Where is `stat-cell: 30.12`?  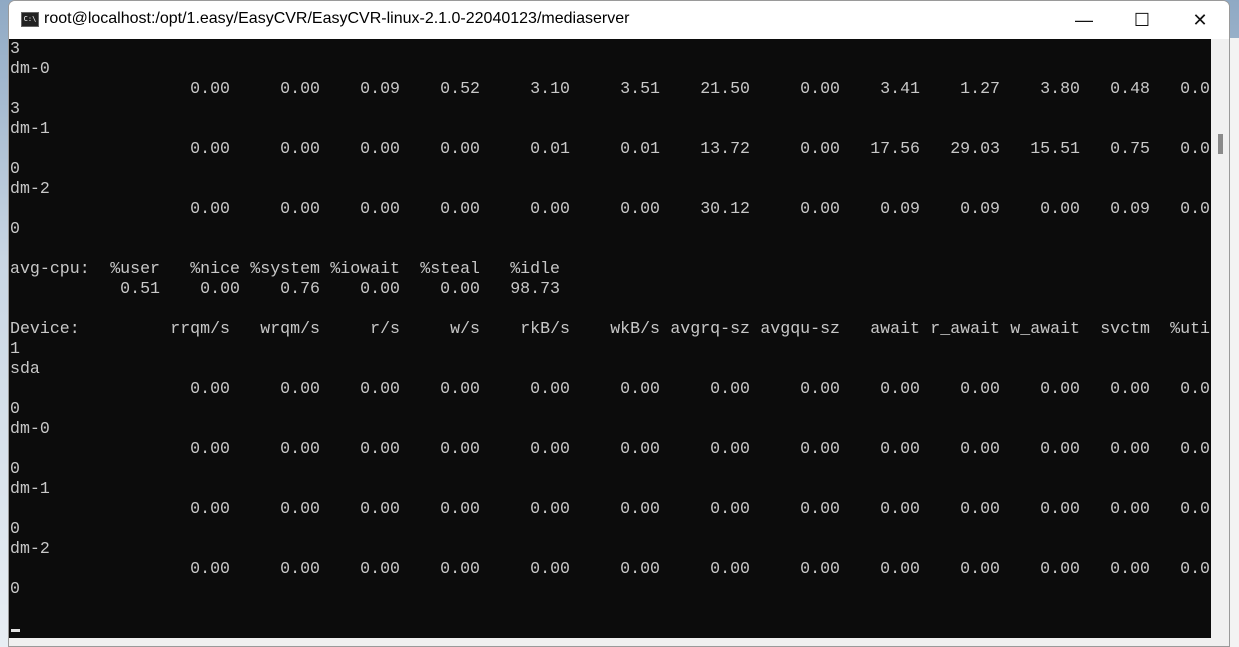
stat-cell: 30.12 is located at coordinates (725, 208).